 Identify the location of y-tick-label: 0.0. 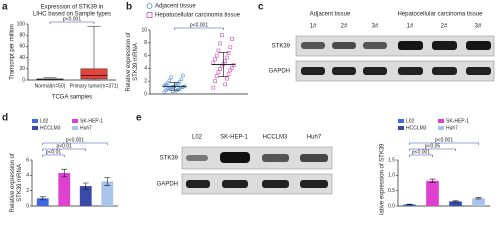
(391, 206).